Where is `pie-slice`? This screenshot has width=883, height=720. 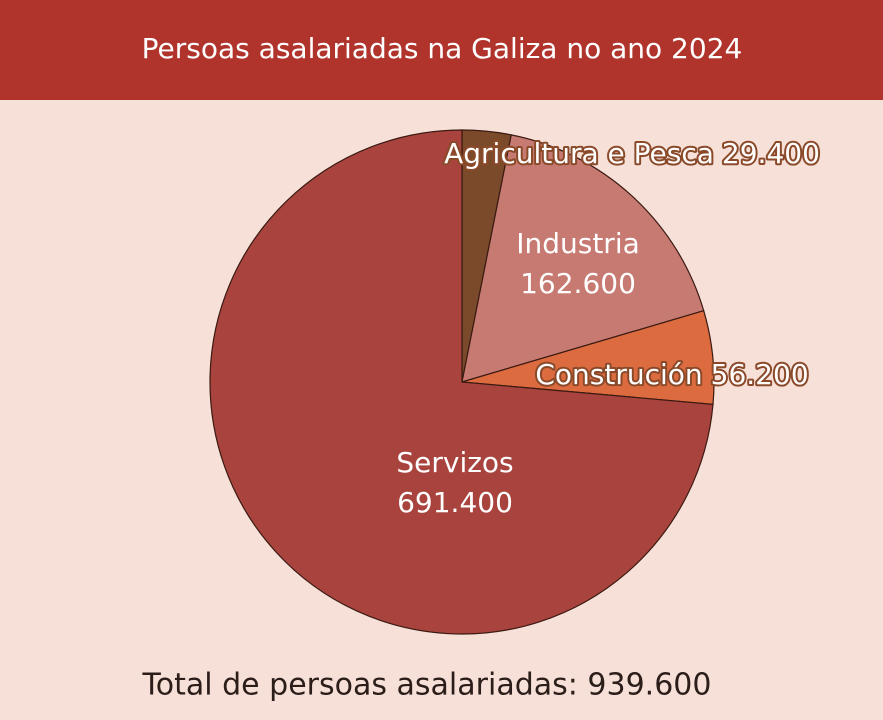
pie-slice is located at coordinates (583, 258).